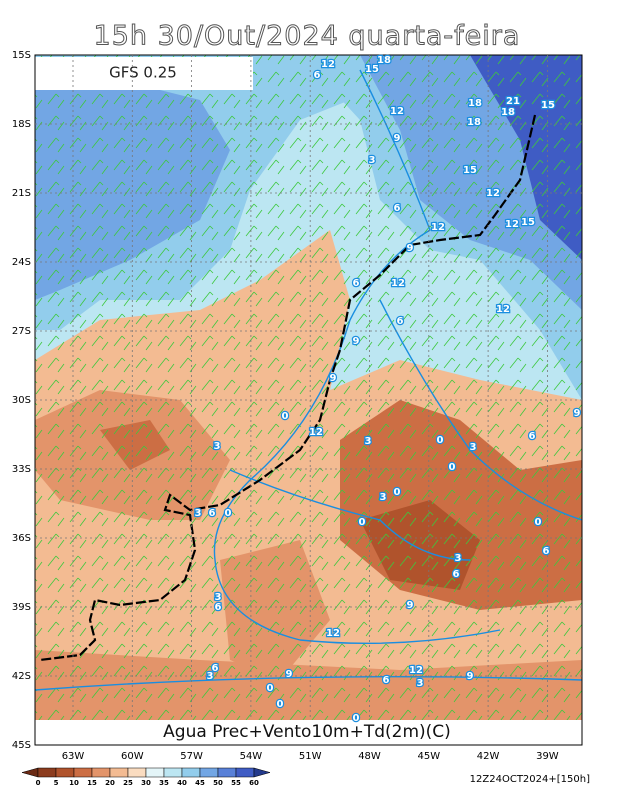  Describe the element at coordinates (21, 262) in the screenshot. I see `lat-label: 24S` at that location.